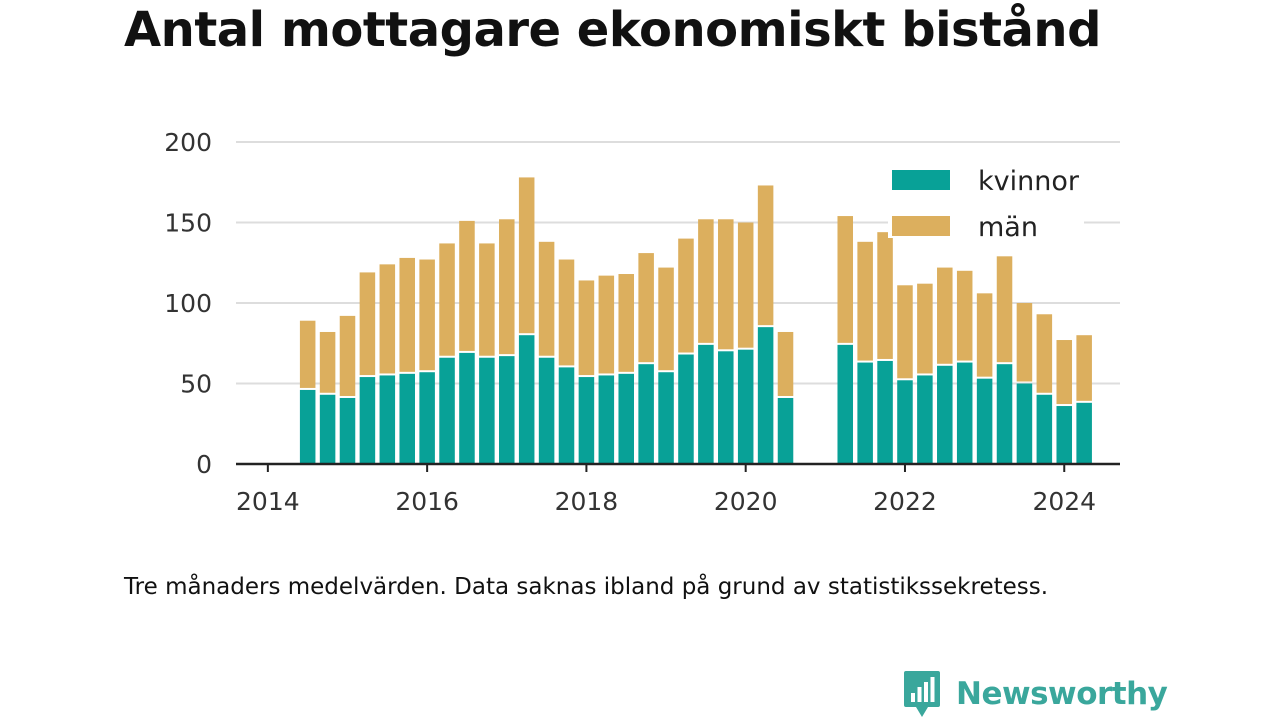  I want to click on y-axis-ticks: 0 50 100 150 200, so click(188, 303).